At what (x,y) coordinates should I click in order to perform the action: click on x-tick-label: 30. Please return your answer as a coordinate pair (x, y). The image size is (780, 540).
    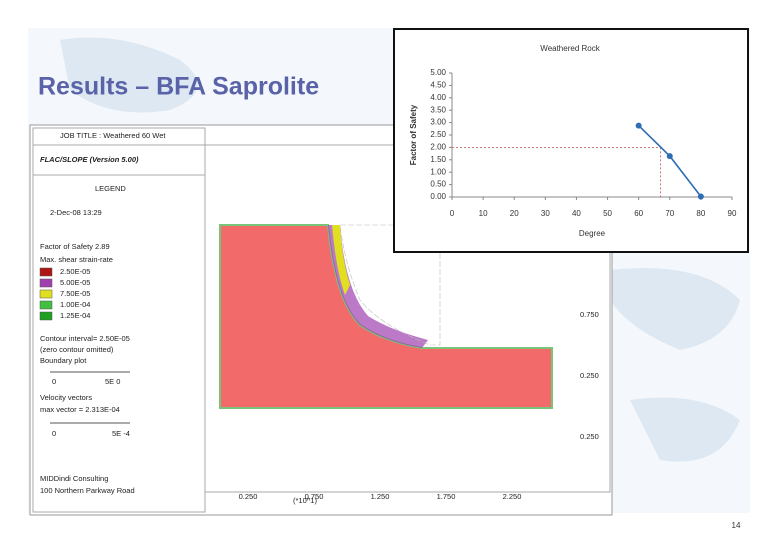
    Looking at the image, I should click on (545, 213).